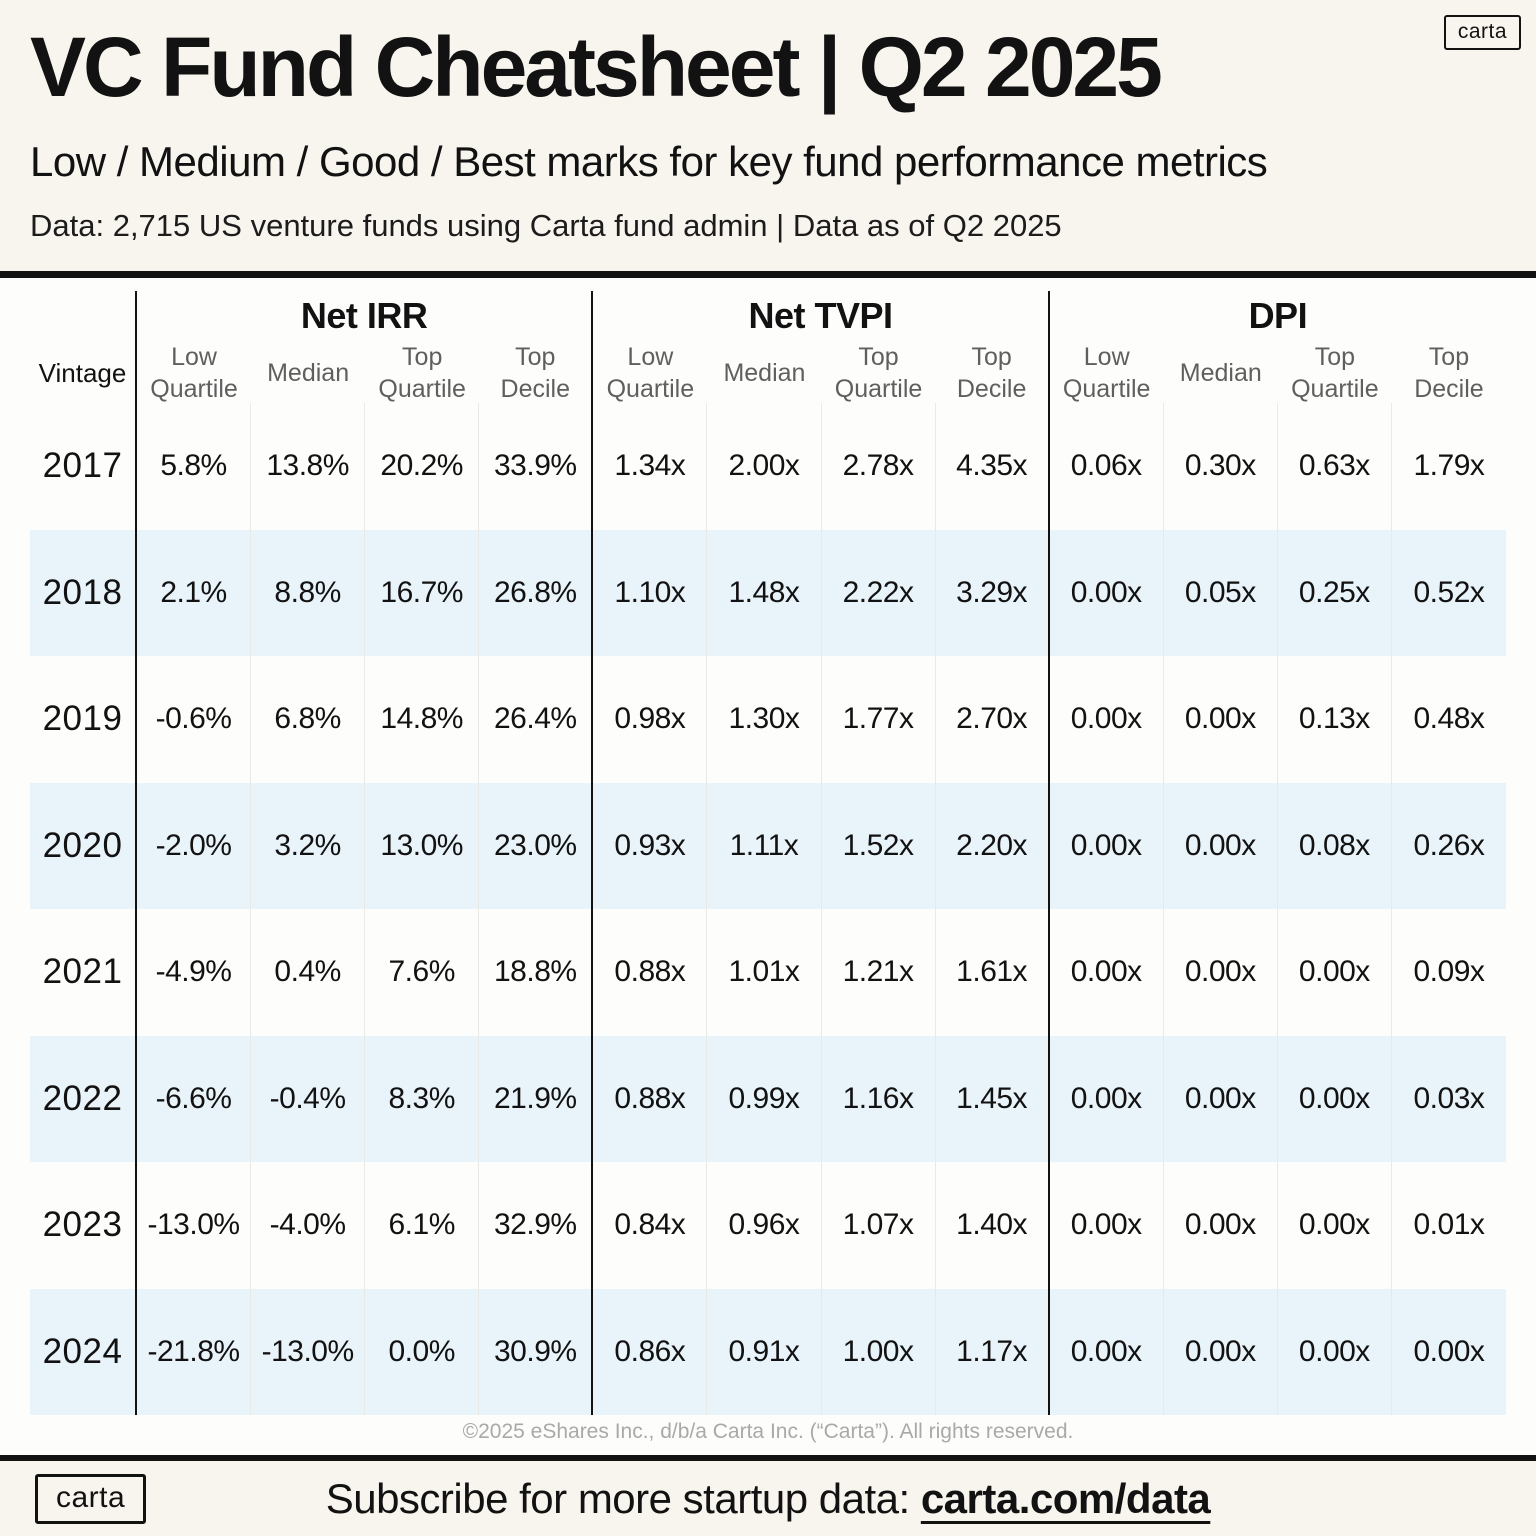 The width and height of the screenshot is (1536, 1536). Describe the element at coordinates (83, 1225) in the screenshot. I see `vintage-cell: 2023` at that location.